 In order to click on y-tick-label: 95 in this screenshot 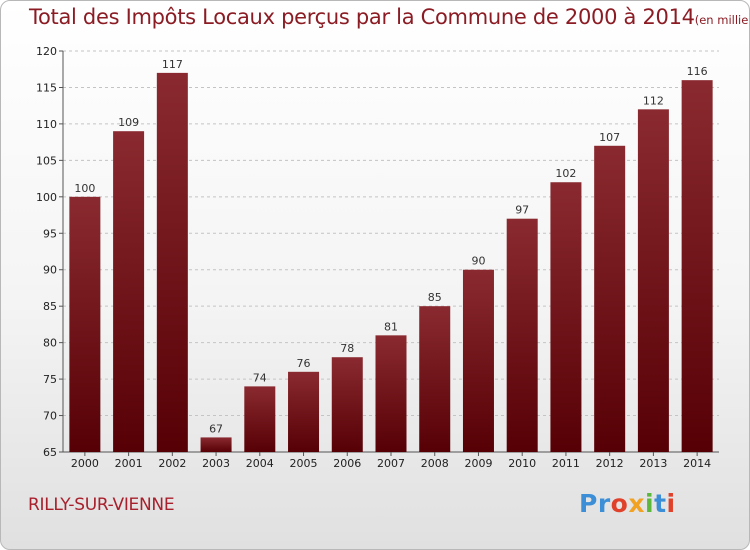, I will do `click(50, 233)`.